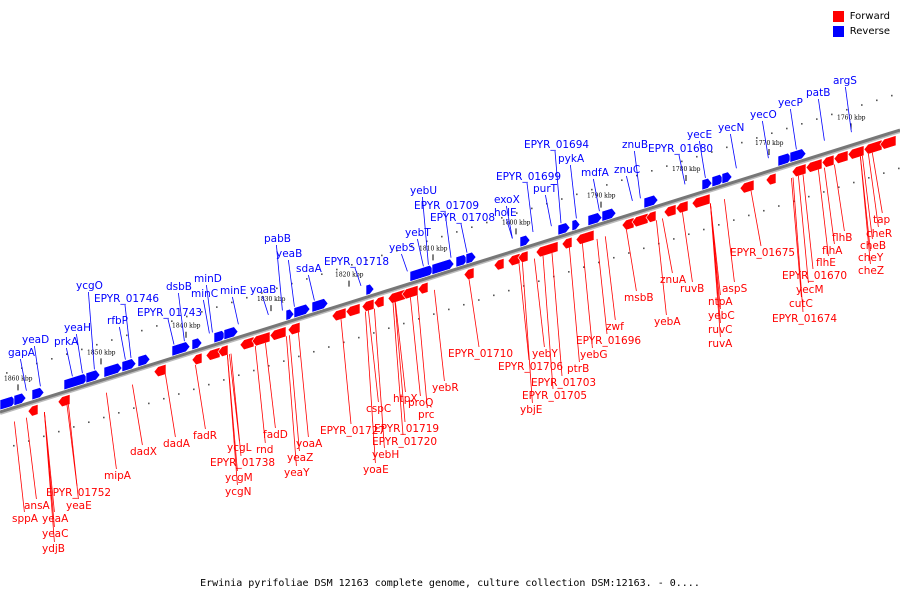 Image resolution: width=900 pixels, height=600 pixels. What do you see at coordinates (22, 353) in the screenshot?
I see `gene-label-gapa: gapA` at bounding box center [22, 353].